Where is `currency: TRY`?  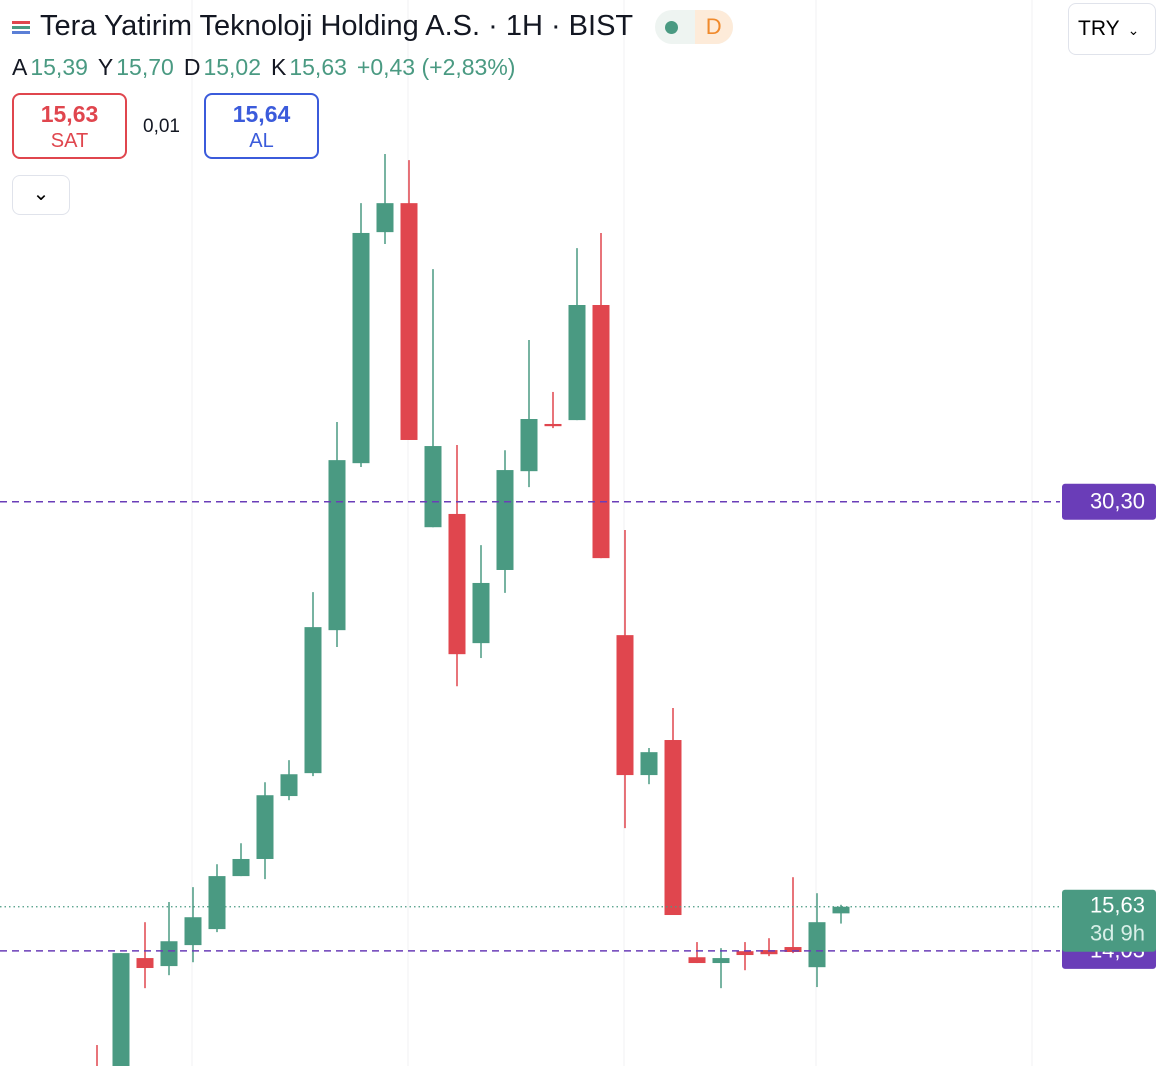 currency: TRY is located at coordinates (1099, 28).